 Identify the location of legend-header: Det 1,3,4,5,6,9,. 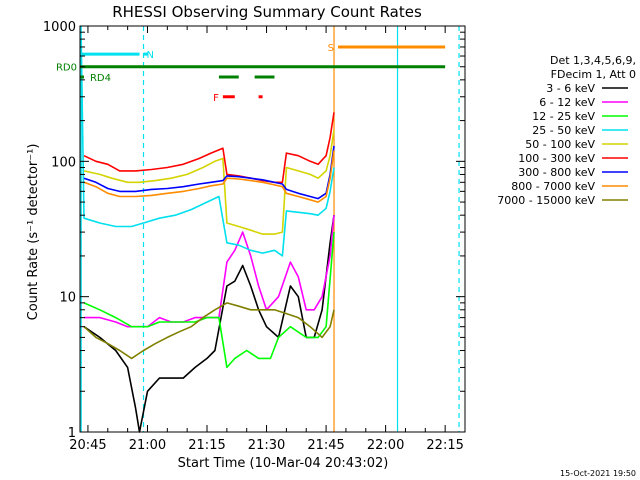
(593, 60).